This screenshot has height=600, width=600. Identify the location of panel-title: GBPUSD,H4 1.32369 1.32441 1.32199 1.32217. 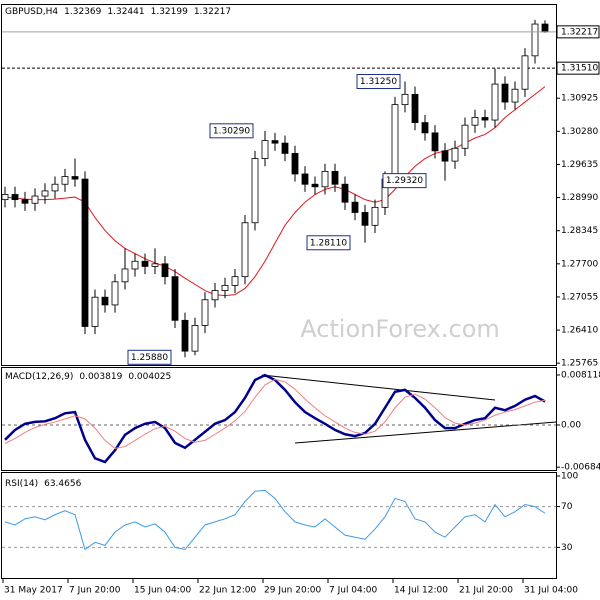
(118, 12).